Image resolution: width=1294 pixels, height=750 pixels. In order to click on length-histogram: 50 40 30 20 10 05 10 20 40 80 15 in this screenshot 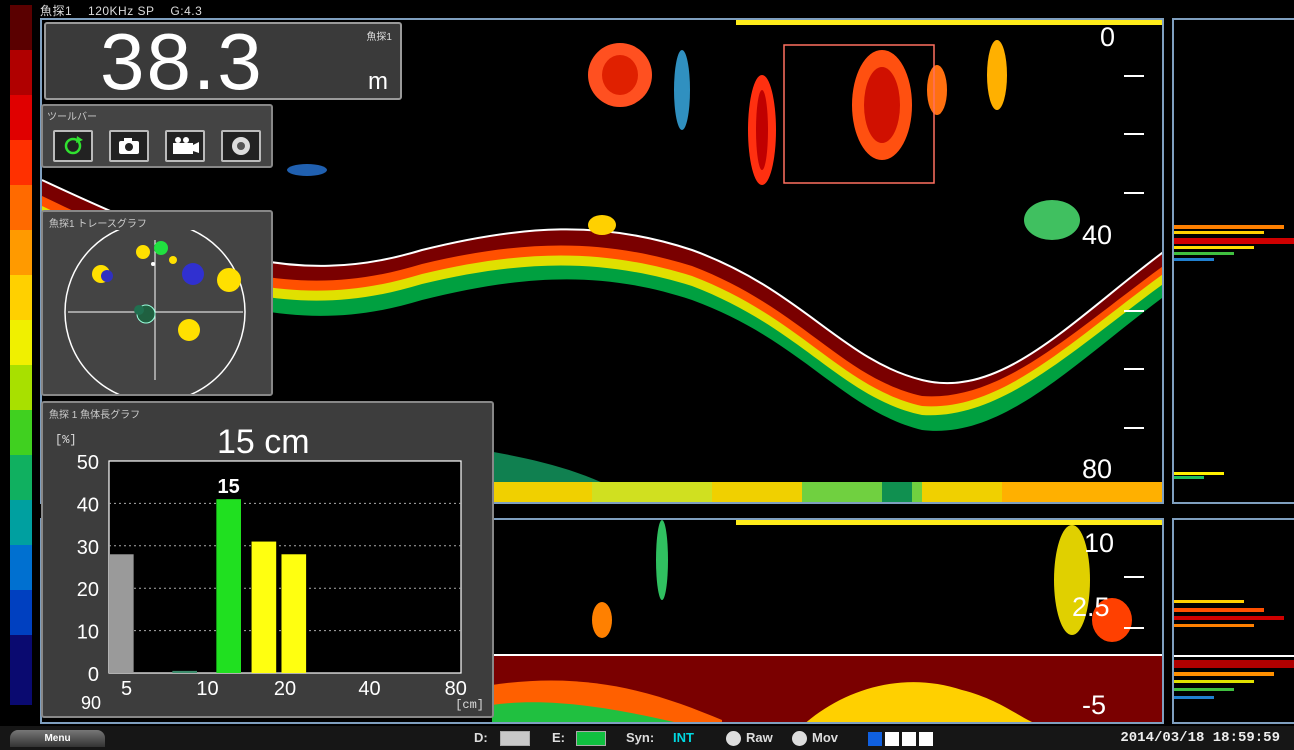, I will do `click(272, 576)`.